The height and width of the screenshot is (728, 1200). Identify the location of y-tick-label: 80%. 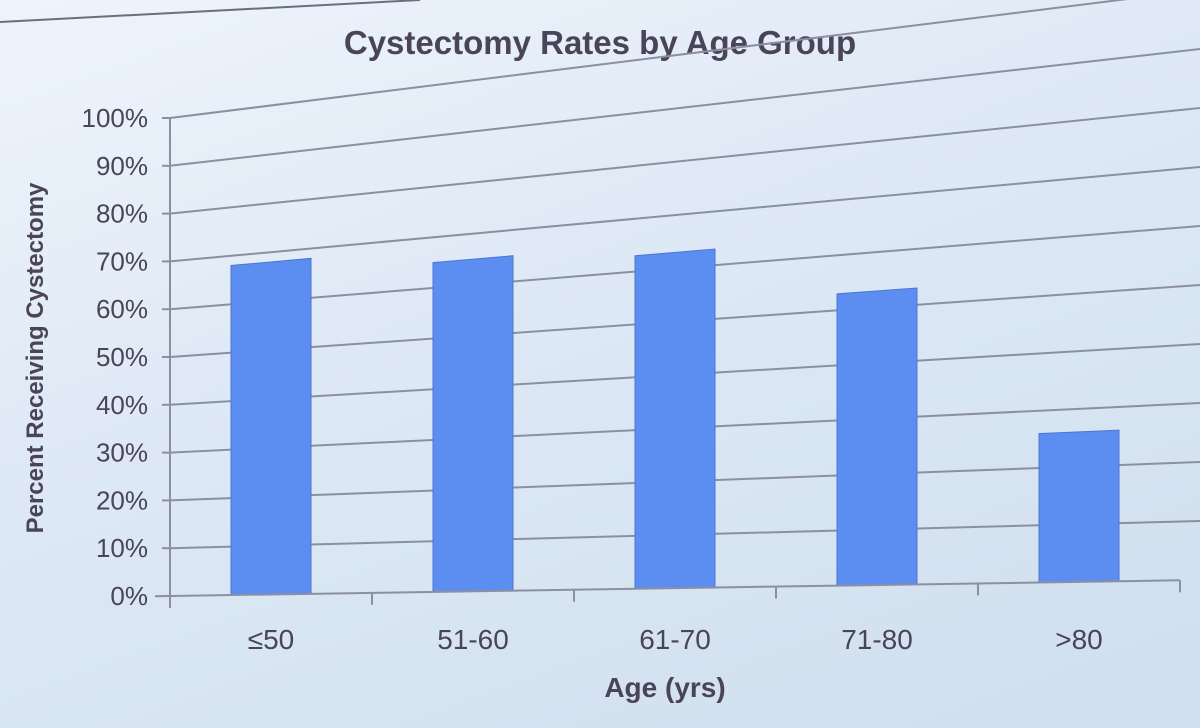
(122, 214).